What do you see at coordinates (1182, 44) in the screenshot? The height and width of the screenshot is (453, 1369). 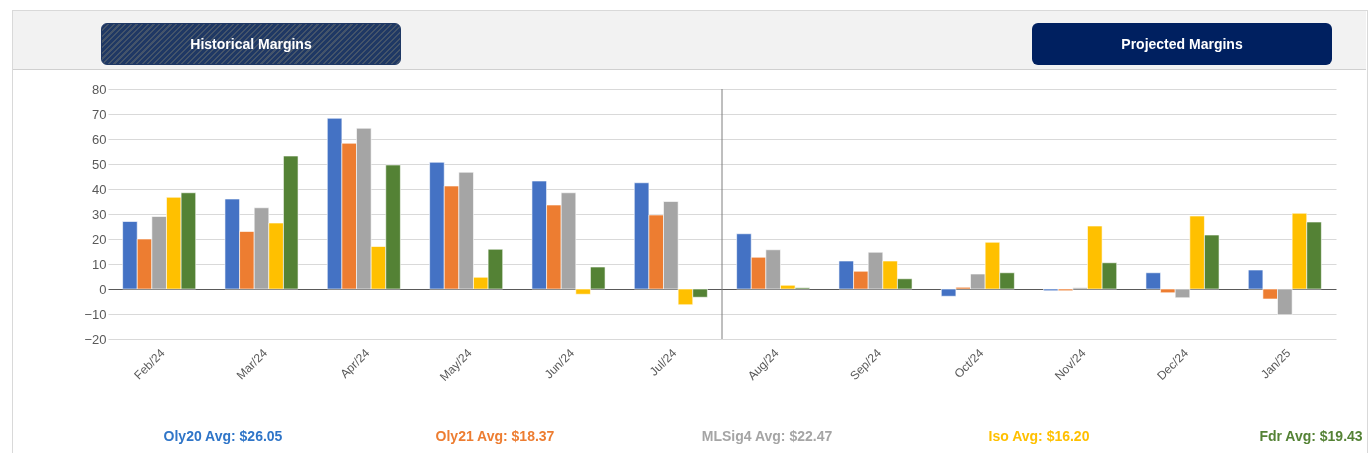 I see `text: Projected Margins` at bounding box center [1182, 44].